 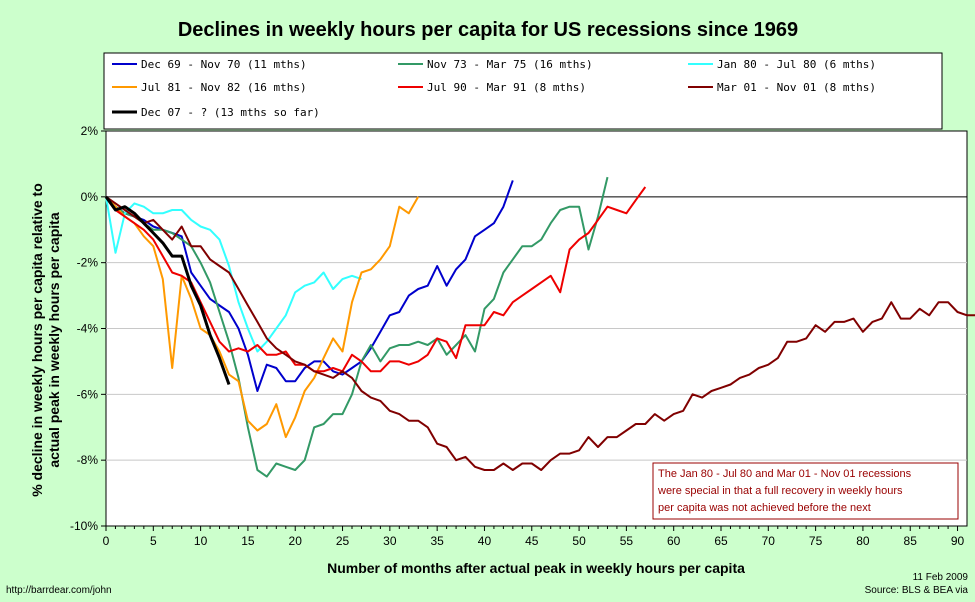 I want to click on x-tick-label: 5, so click(x=153, y=541).